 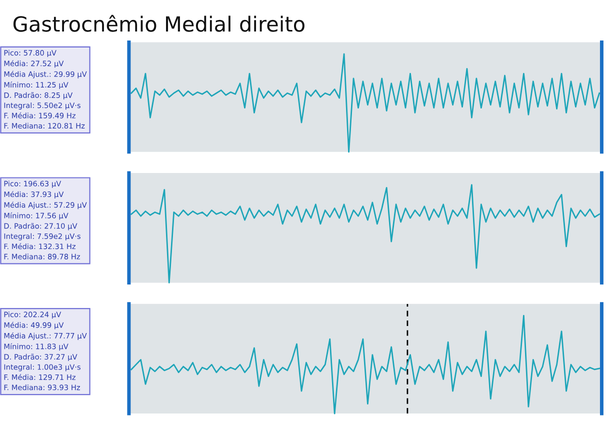 What do you see at coordinates (158, 23) in the screenshot?
I see `chart-title: Gastrocnêmio Medial direito` at bounding box center [158, 23].